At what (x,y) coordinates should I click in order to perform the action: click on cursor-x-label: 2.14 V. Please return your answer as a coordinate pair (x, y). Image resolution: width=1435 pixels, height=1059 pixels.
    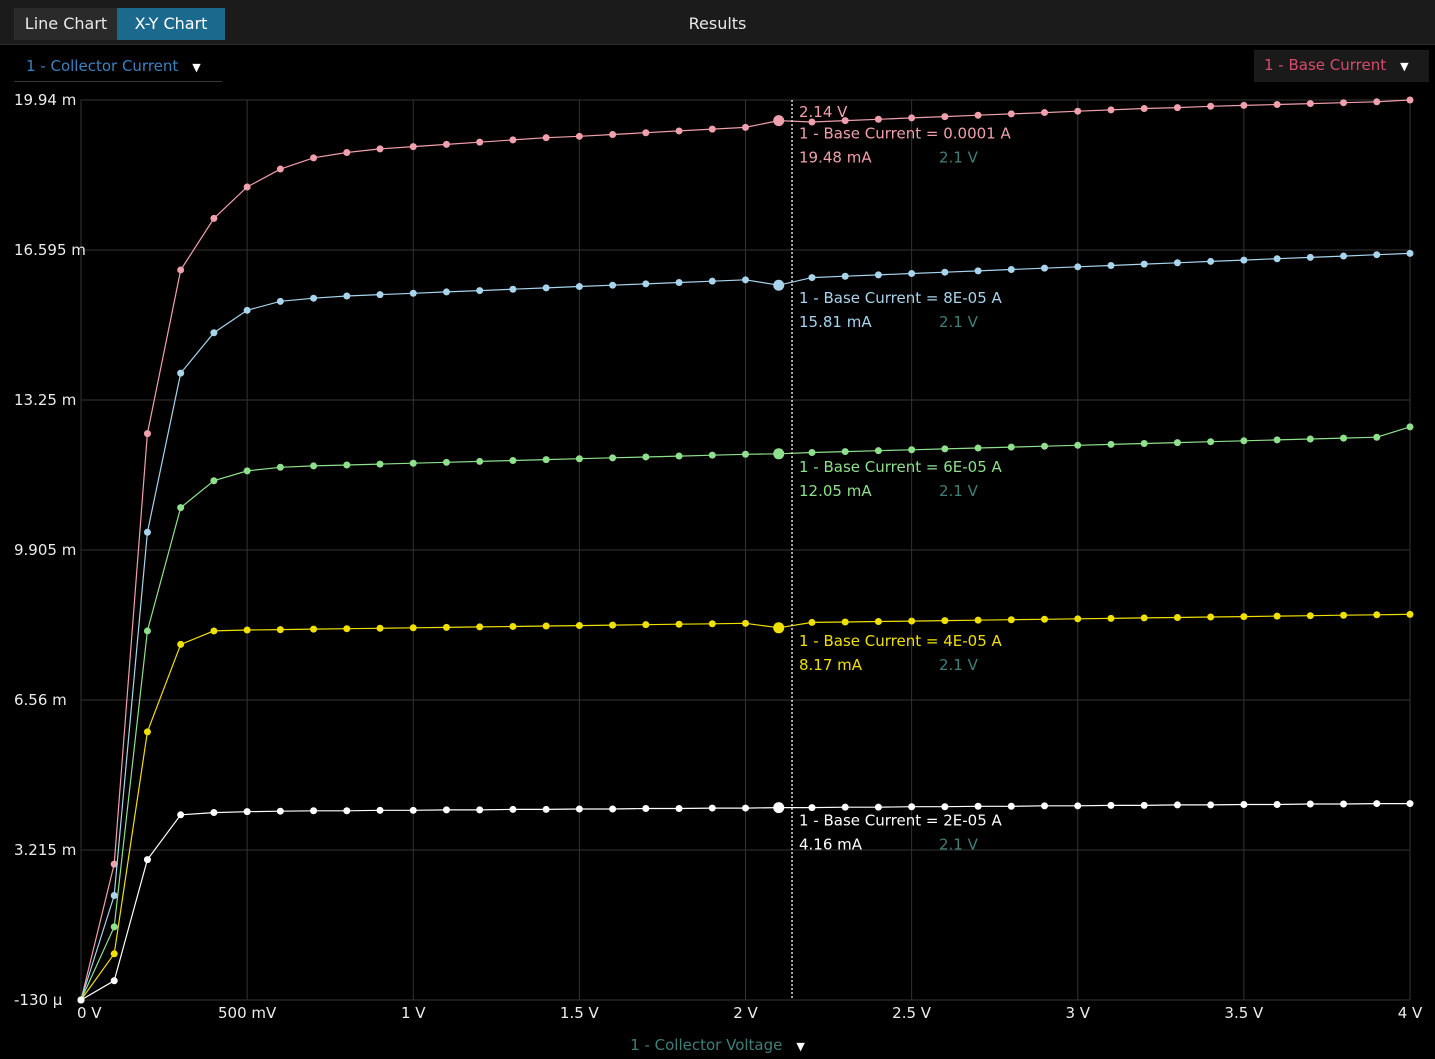
    Looking at the image, I should click on (823, 112).